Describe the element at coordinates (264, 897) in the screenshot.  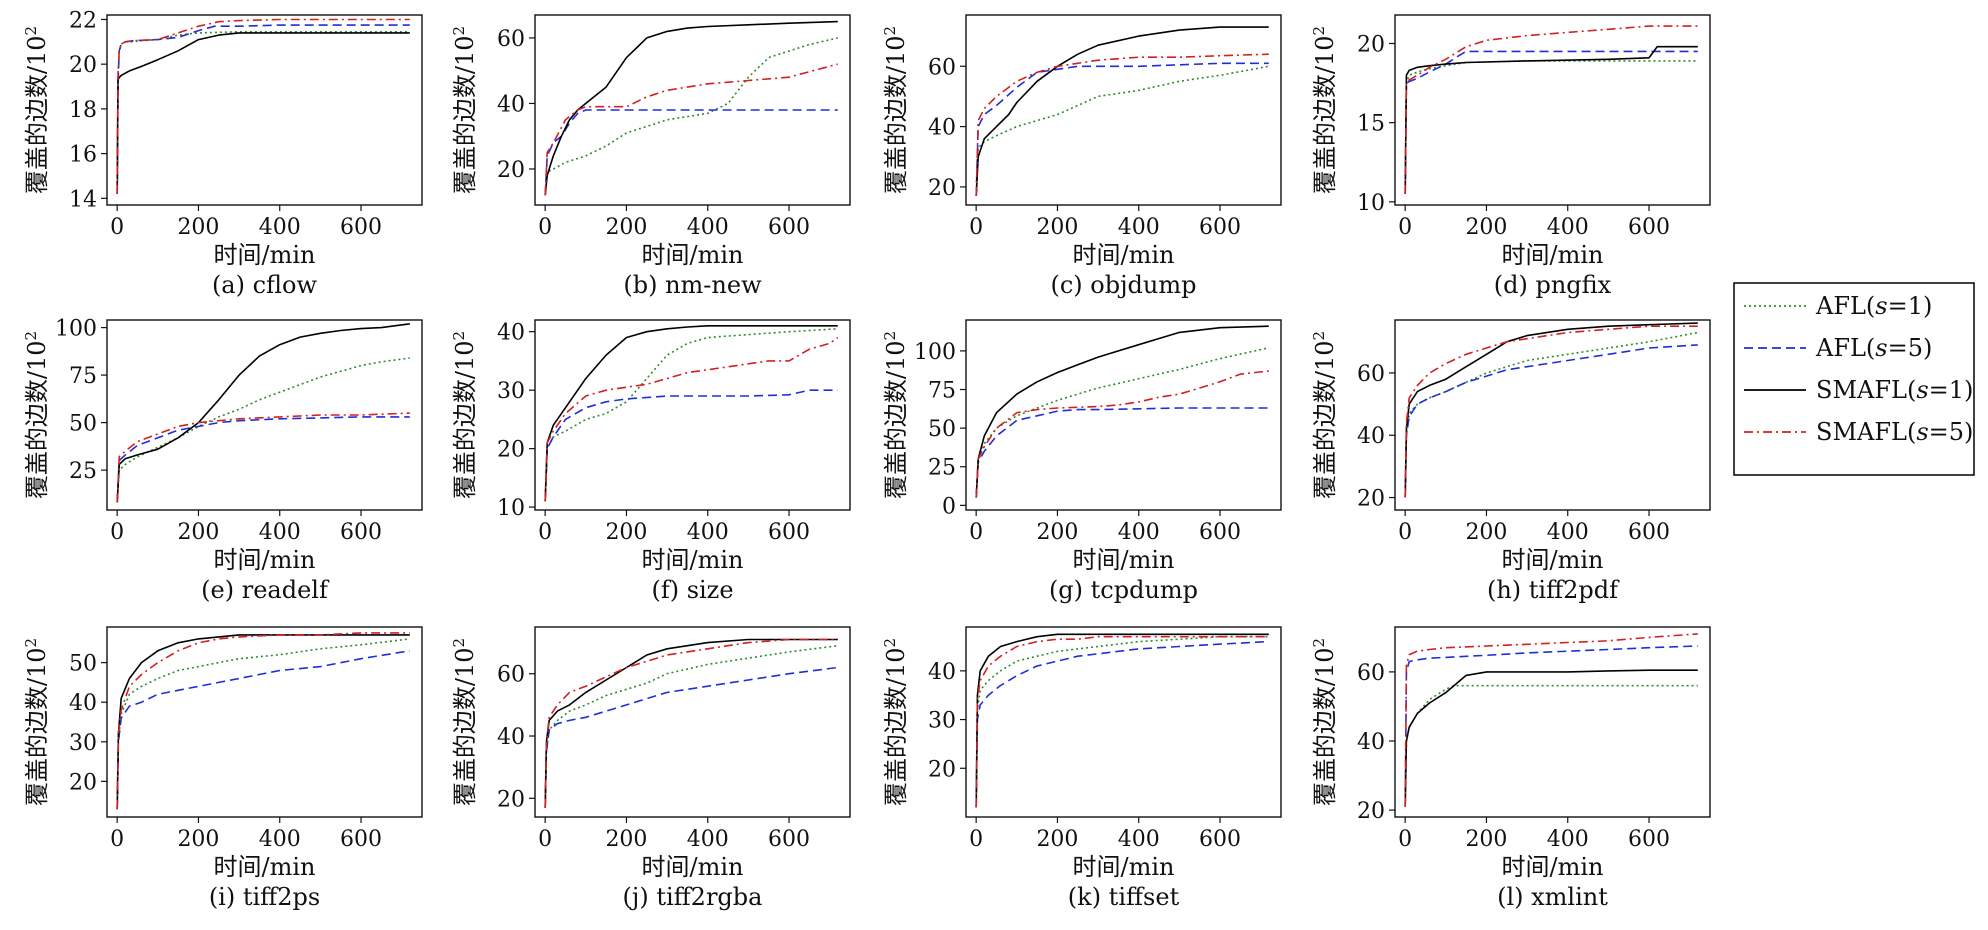
I see `subplot-caption: (i) tiff2ps` at that location.